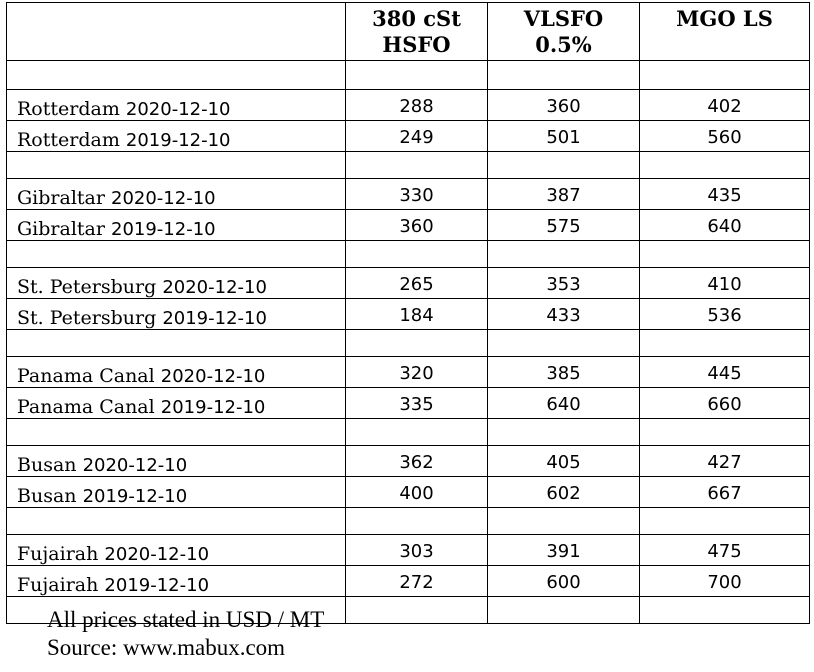 Image resolution: width=814 pixels, height=672 pixels. I want to click on table-row: Fujairah 2020-12-10 303 391 475, so click(408, 550).